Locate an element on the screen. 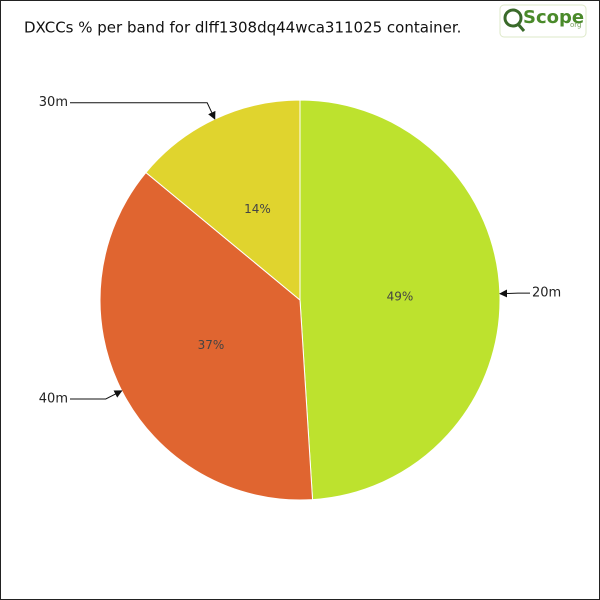 This screenshot has width=600, height=600. value-label: 14% is located at coordinates (257, 209).